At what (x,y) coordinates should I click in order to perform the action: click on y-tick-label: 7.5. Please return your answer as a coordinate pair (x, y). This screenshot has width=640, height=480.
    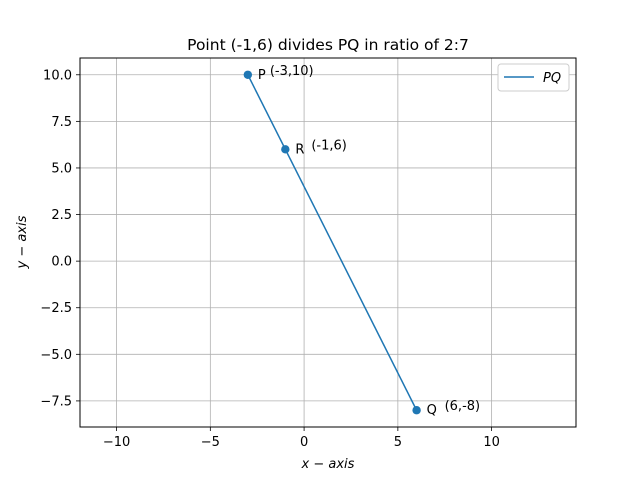
    Looking at the image, I should click on (61, 122).